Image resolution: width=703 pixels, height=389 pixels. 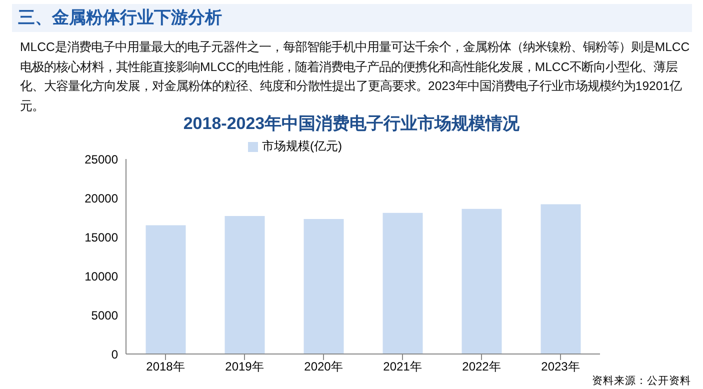 I want to click on x-tick-label: 2023年, so click(x=560, y=367).